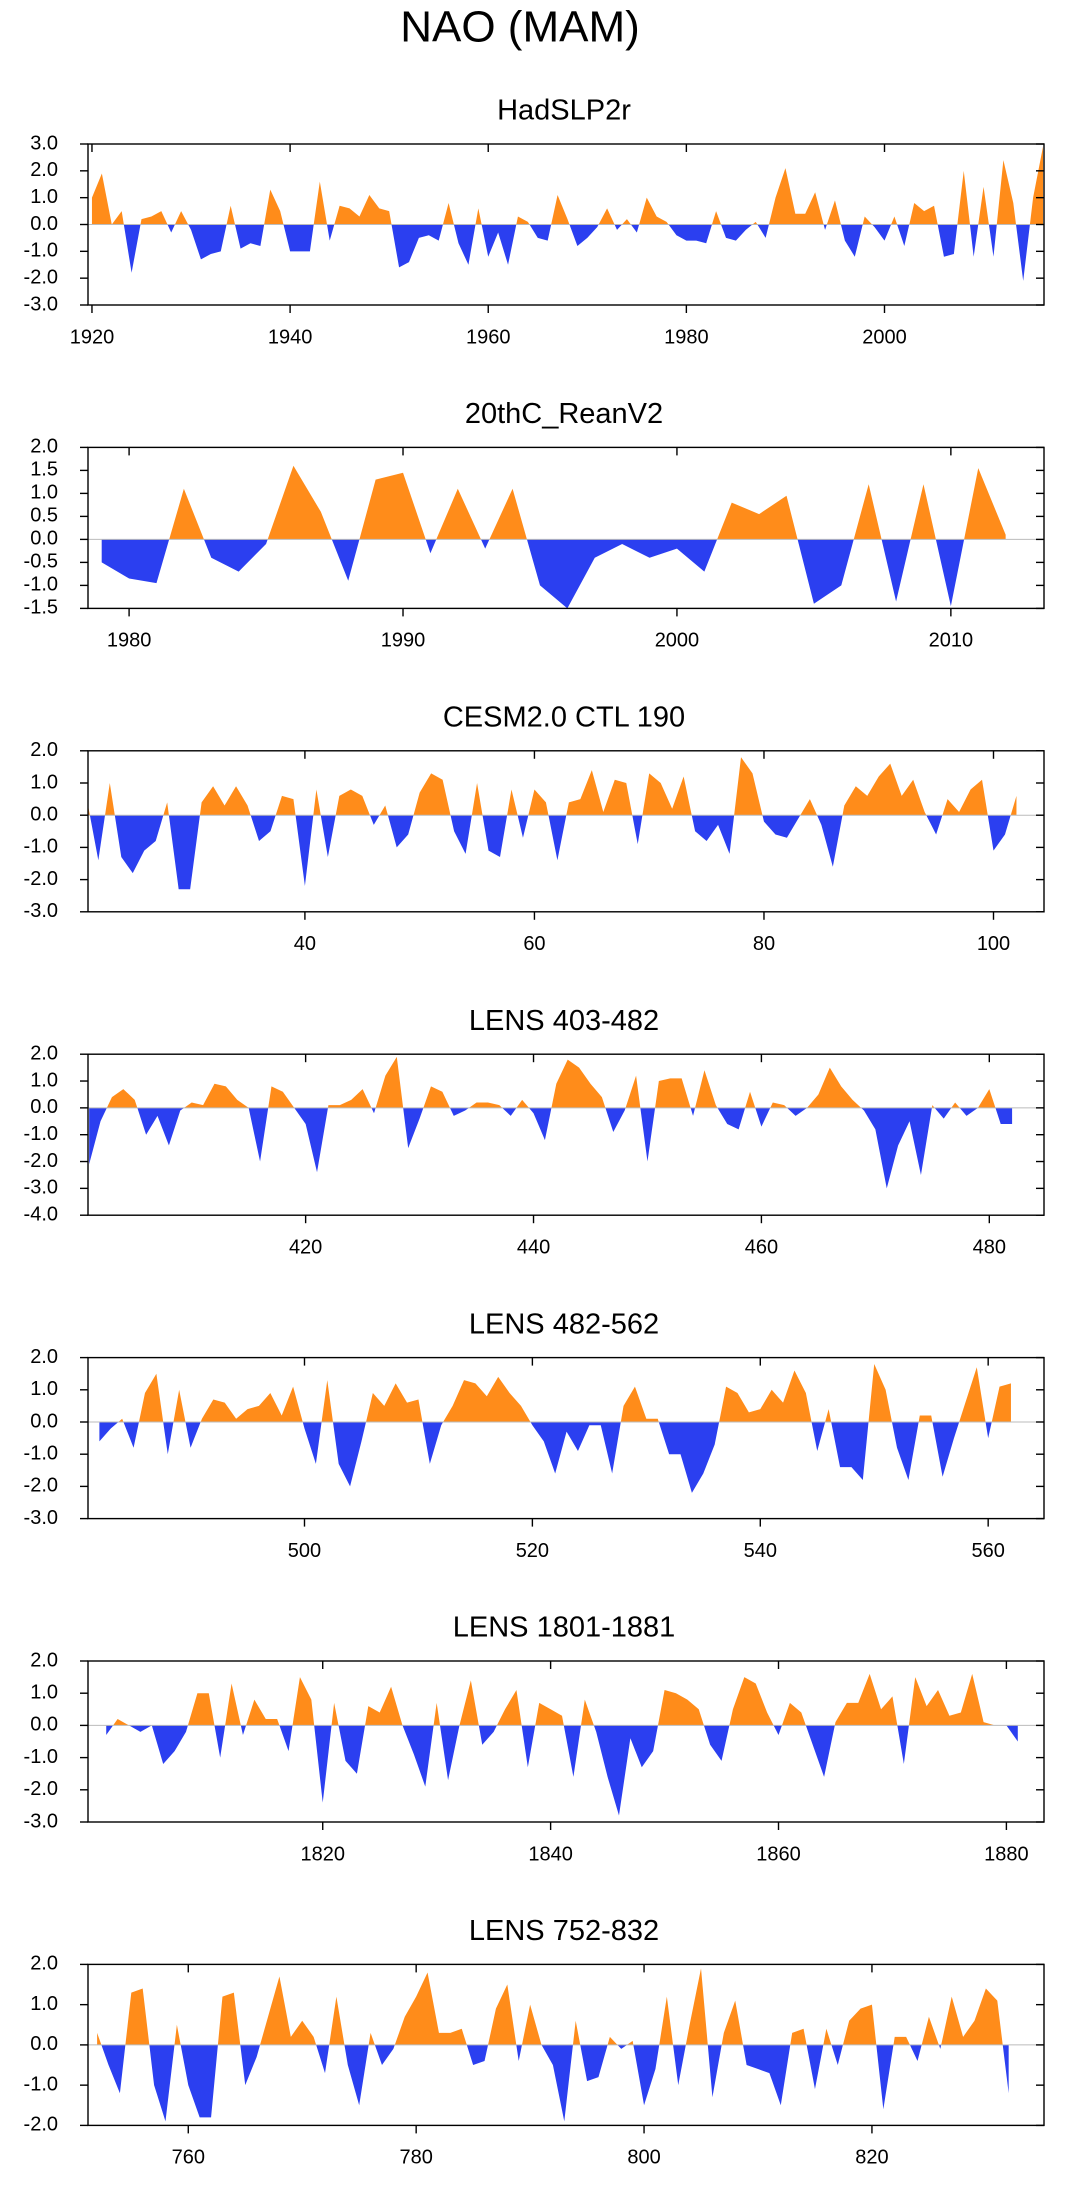 This screenshot has height=2195, width=1075. What do you see at coordinates (564, 717) in the screenshot?
I see `panel-title: CESM2.0 CTL 190` at bounding box center [564, 717].